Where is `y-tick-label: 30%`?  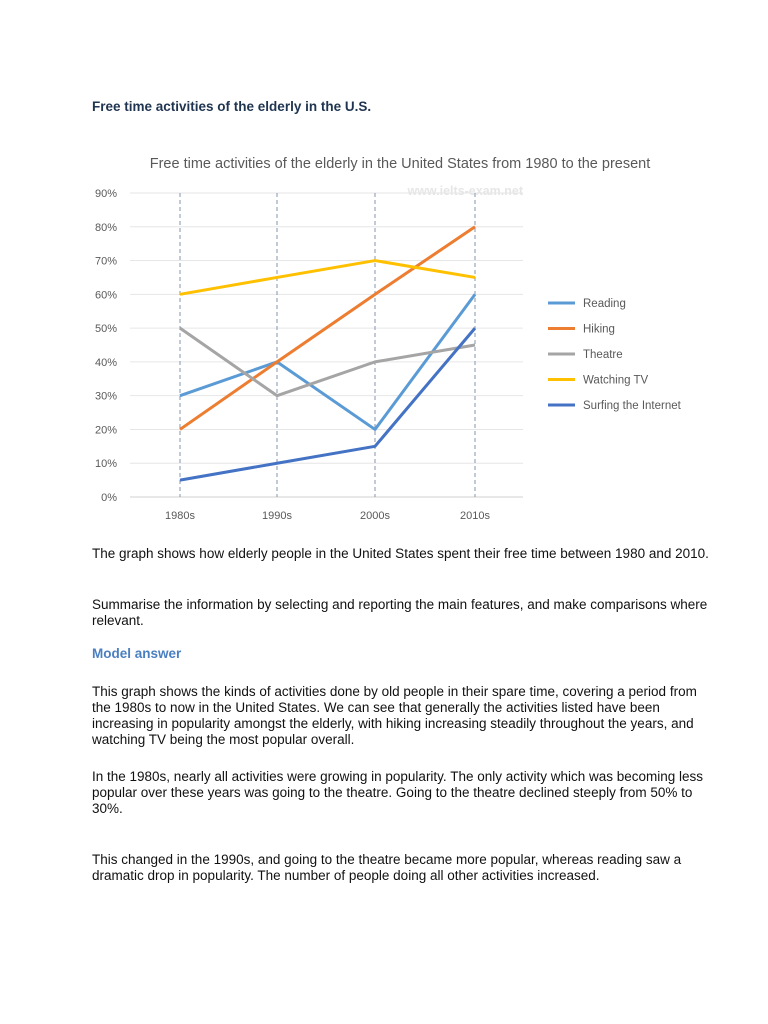 y-tick-label: 30% is located at coordinates (106, 397).